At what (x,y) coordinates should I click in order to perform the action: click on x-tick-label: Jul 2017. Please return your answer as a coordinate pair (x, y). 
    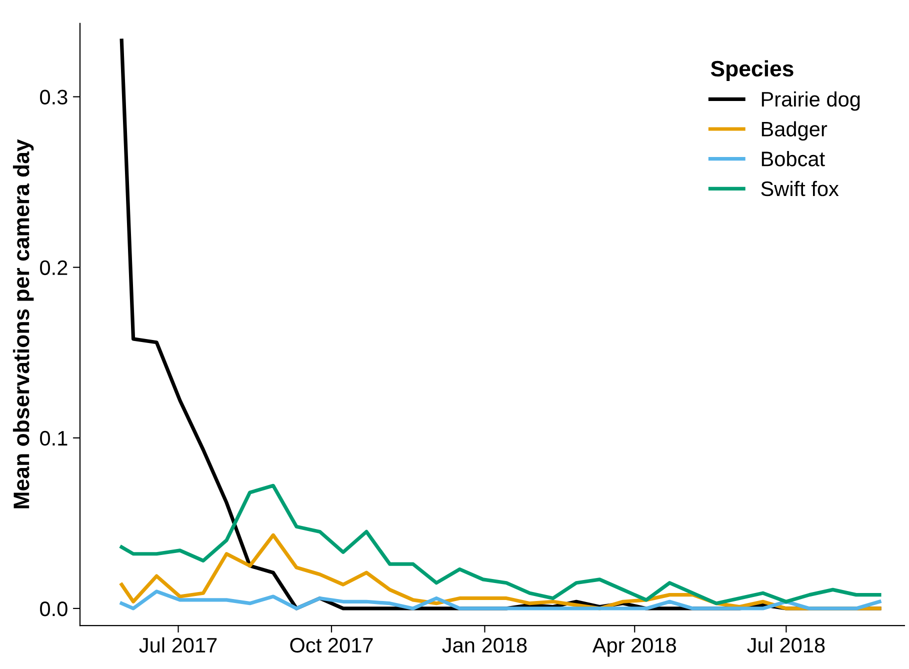
    Looking at the image, I should click on (178, 645).